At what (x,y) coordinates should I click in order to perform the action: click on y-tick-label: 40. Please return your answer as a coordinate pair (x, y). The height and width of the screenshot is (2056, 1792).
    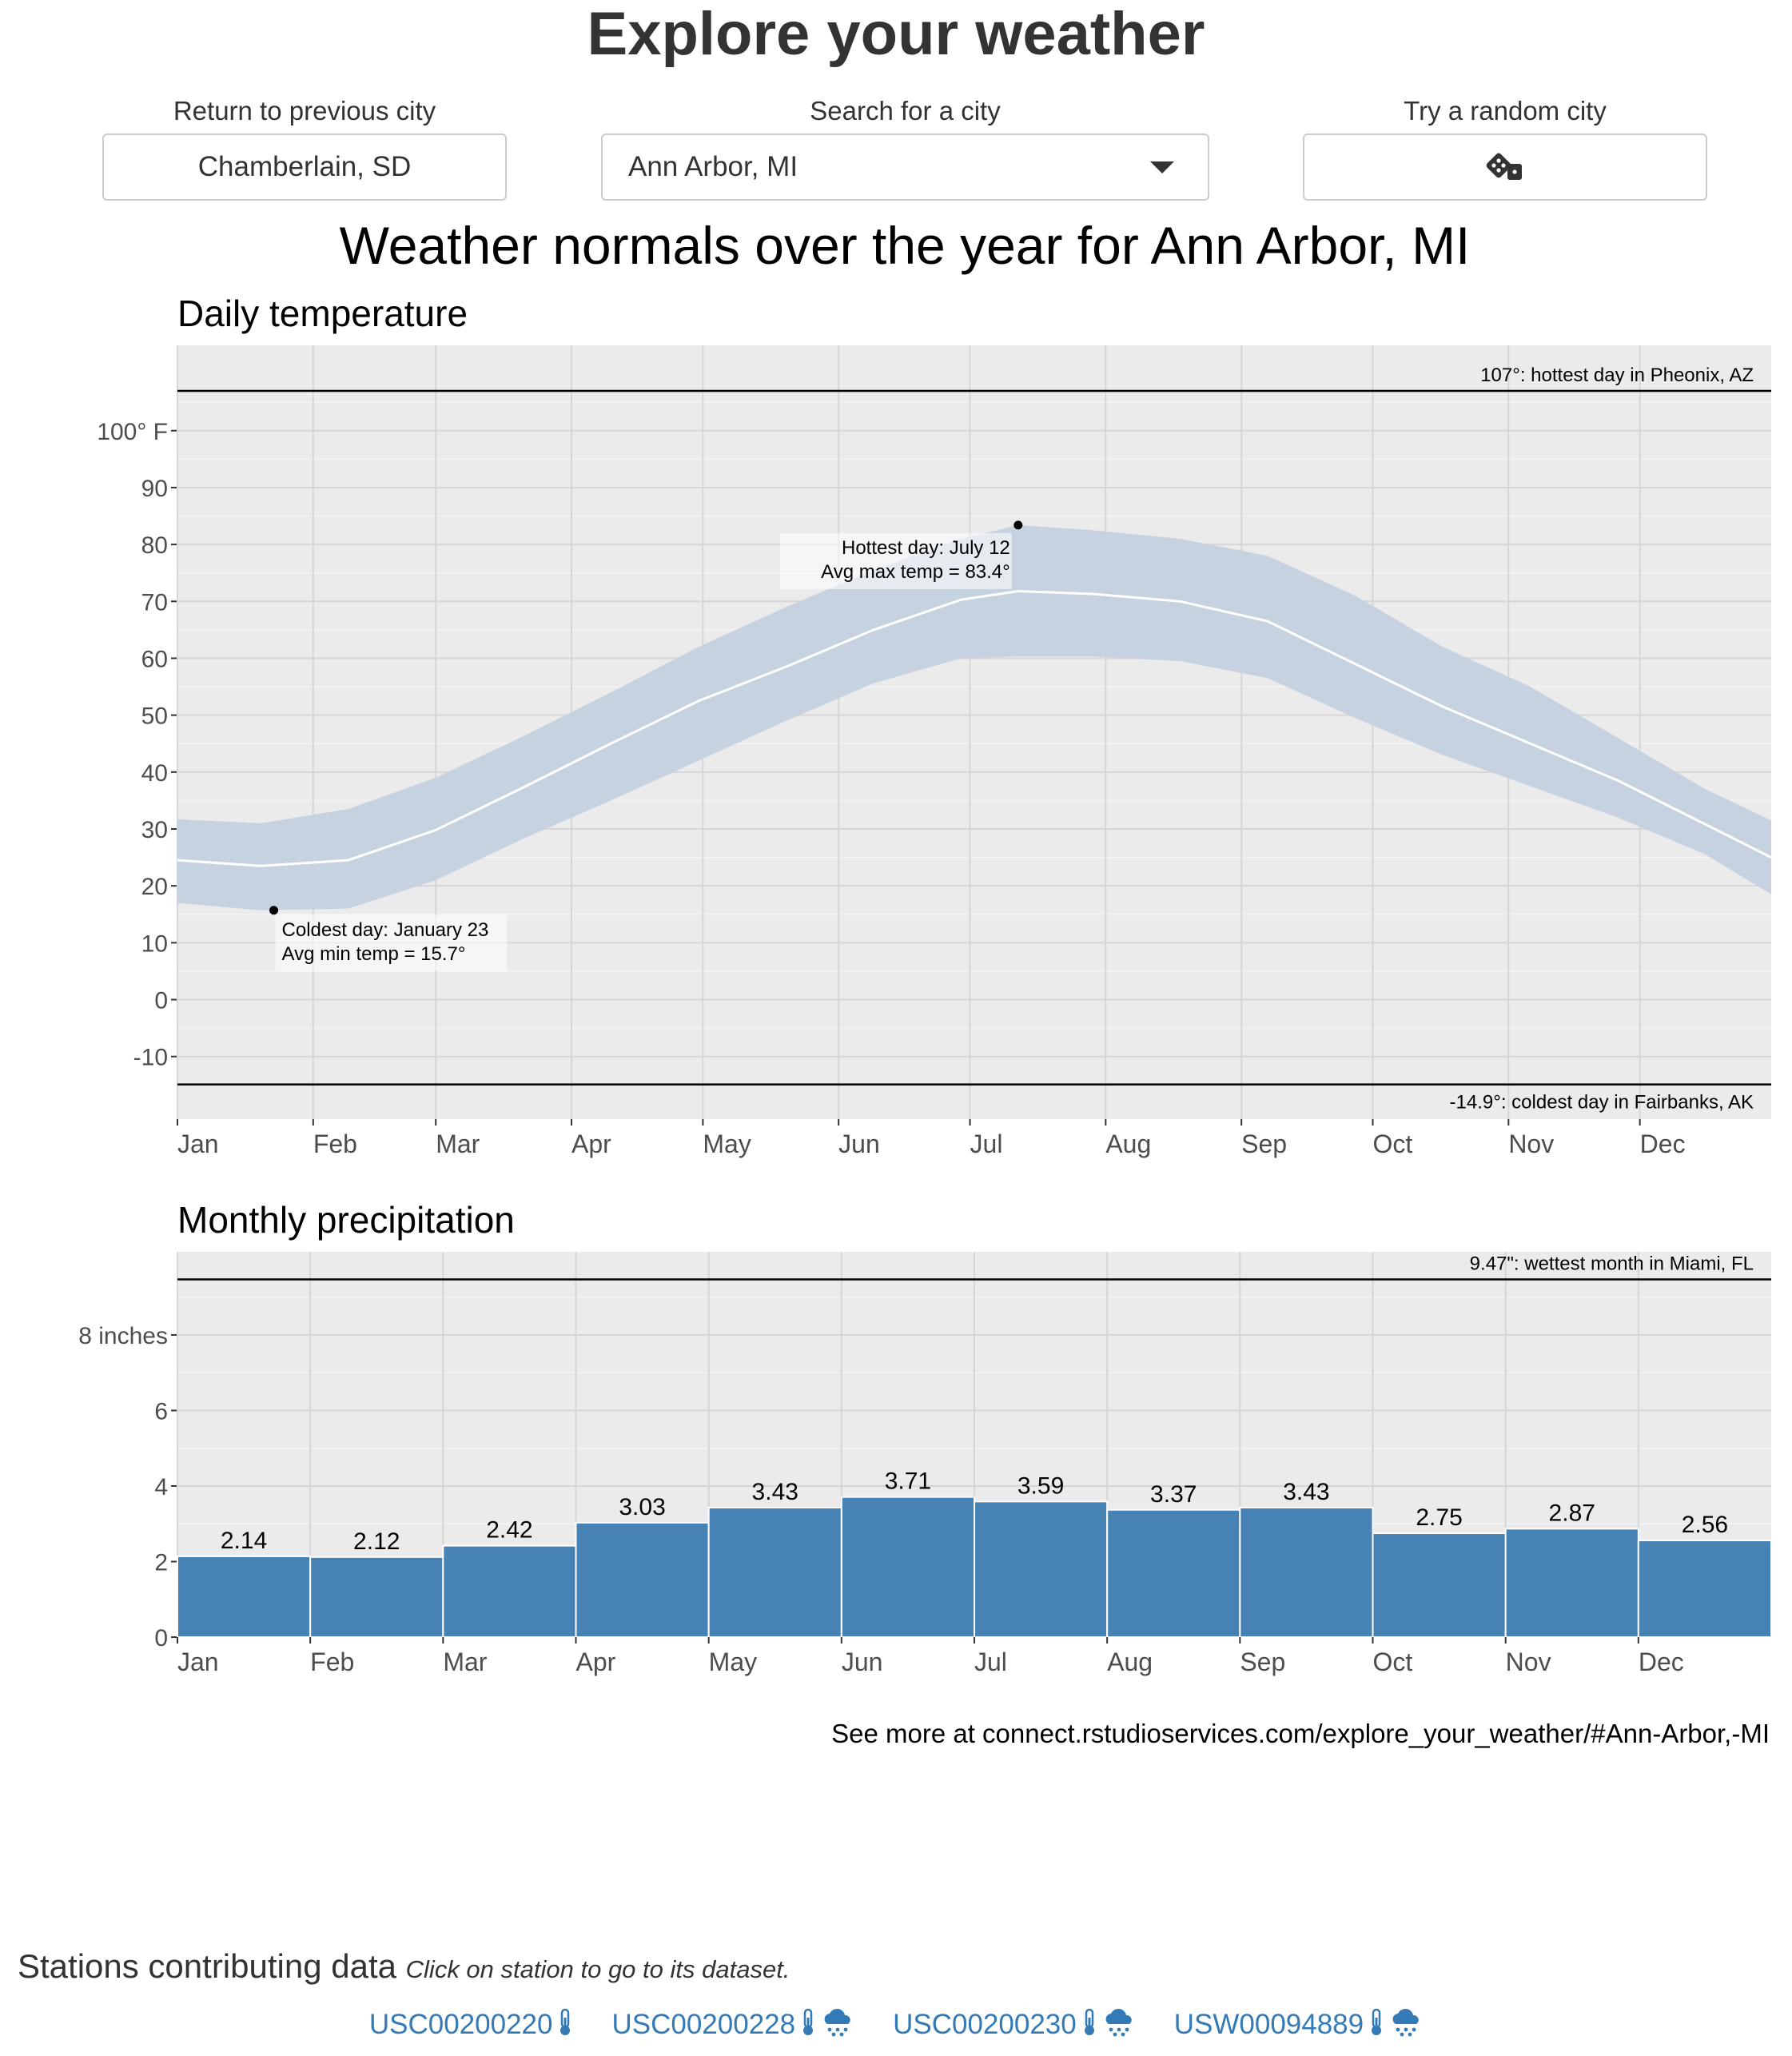
    Looking at the image, I should click on (154, 773).